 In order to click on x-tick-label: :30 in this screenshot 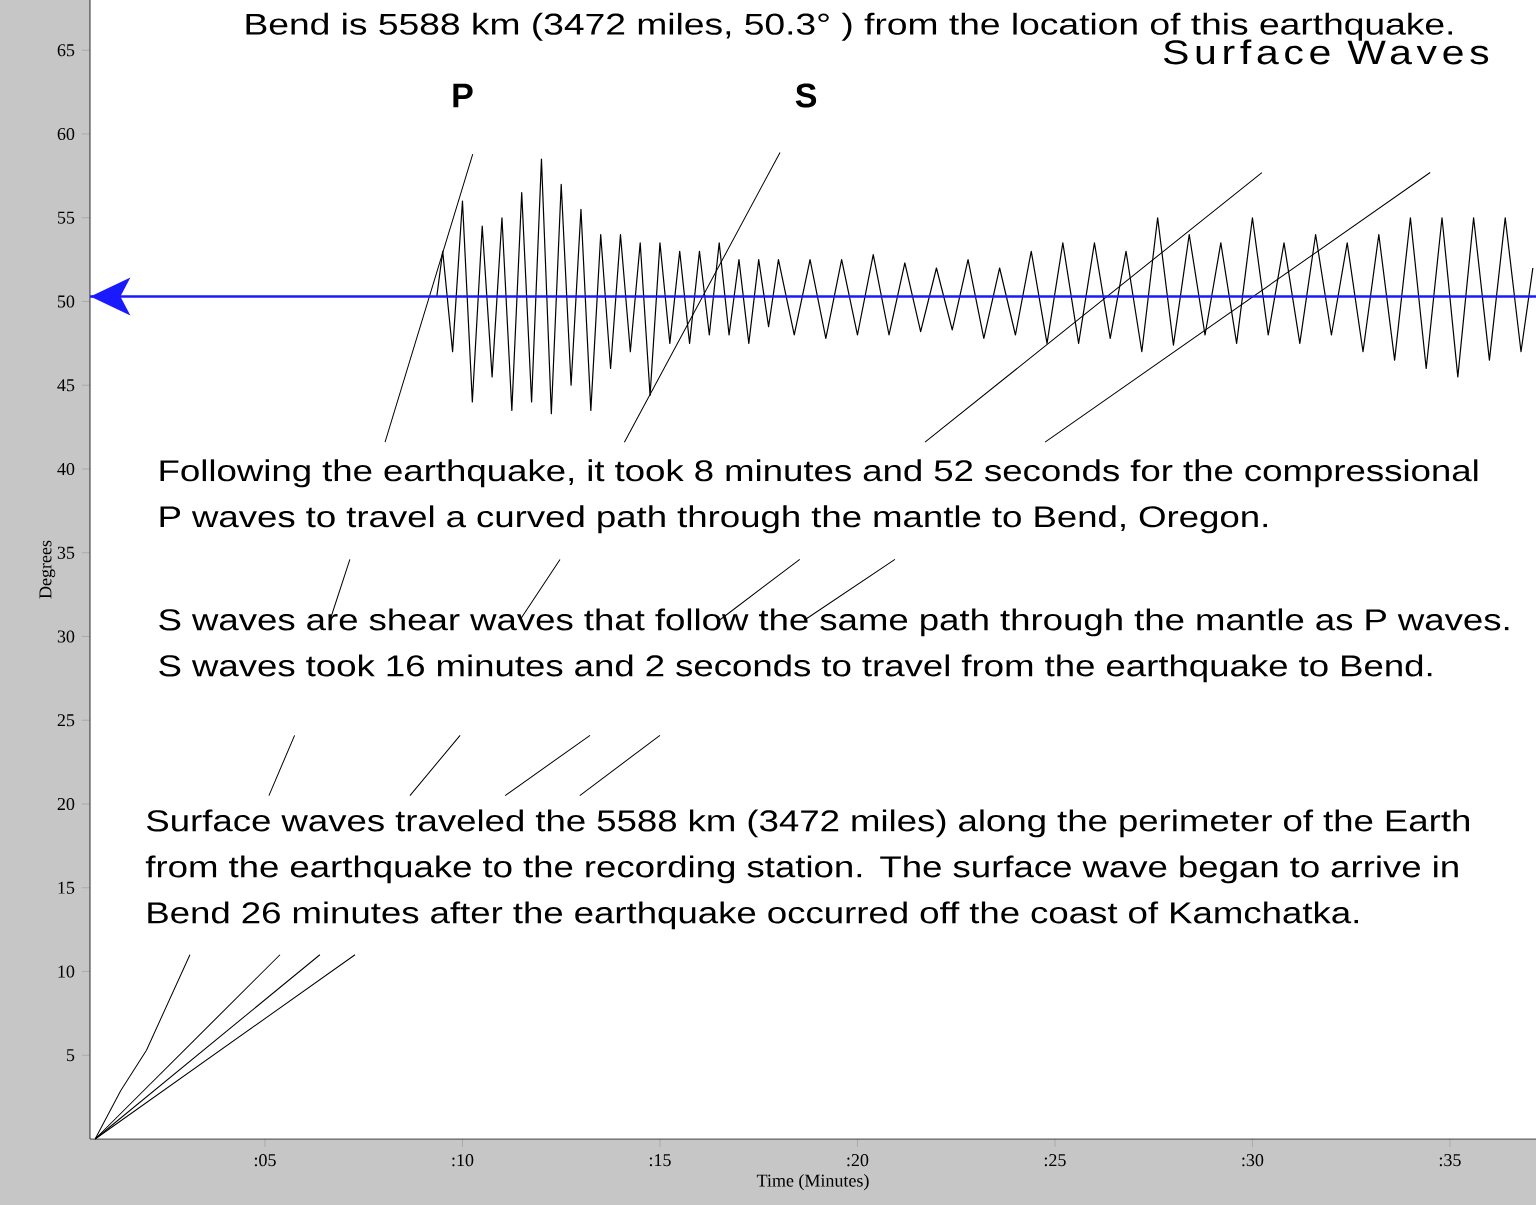, I will do `click(1253, 1160)`.